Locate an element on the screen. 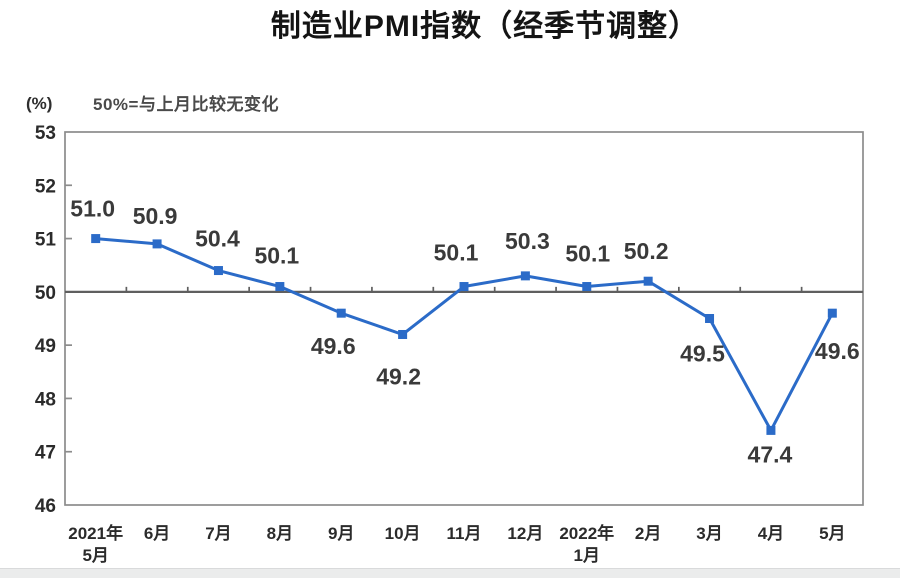 This screenshot has width=900, height=578. x-axis-label: 4月 is located at coordinates (771, 533).